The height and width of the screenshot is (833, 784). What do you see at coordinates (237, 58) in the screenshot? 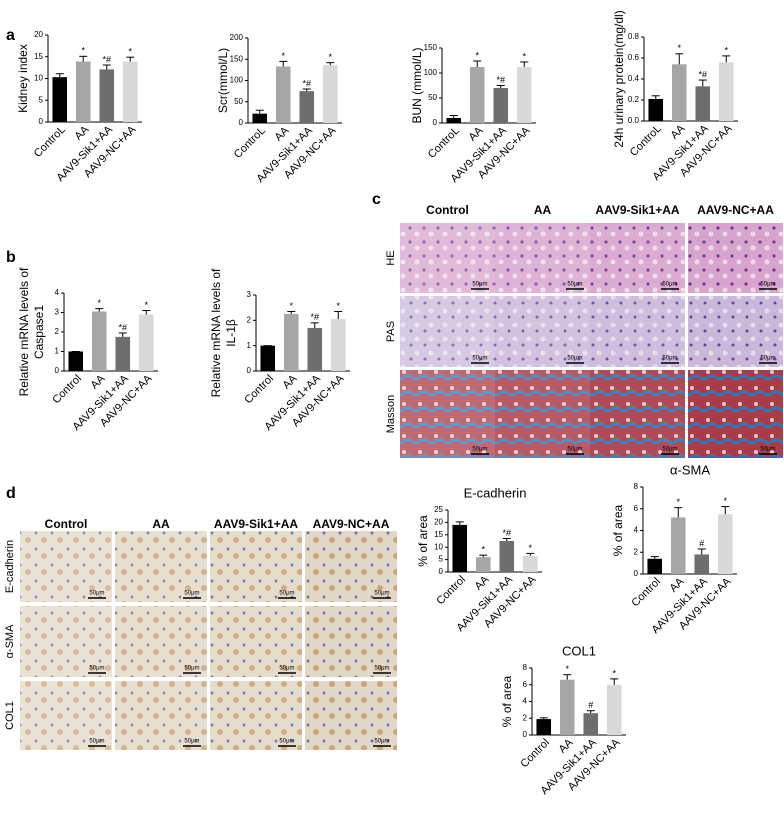
I see `y-tick-label: 150` at bounding box center [237, 58].